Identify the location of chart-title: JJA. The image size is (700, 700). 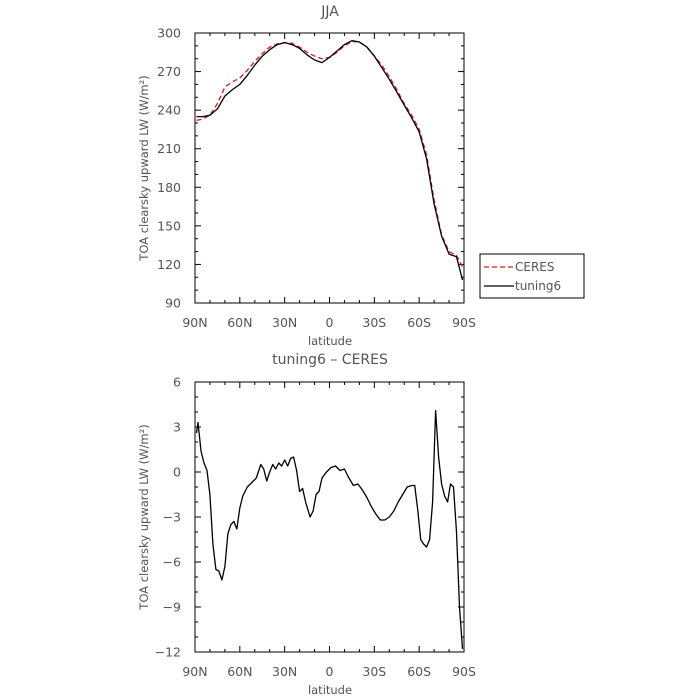
(329, 12).